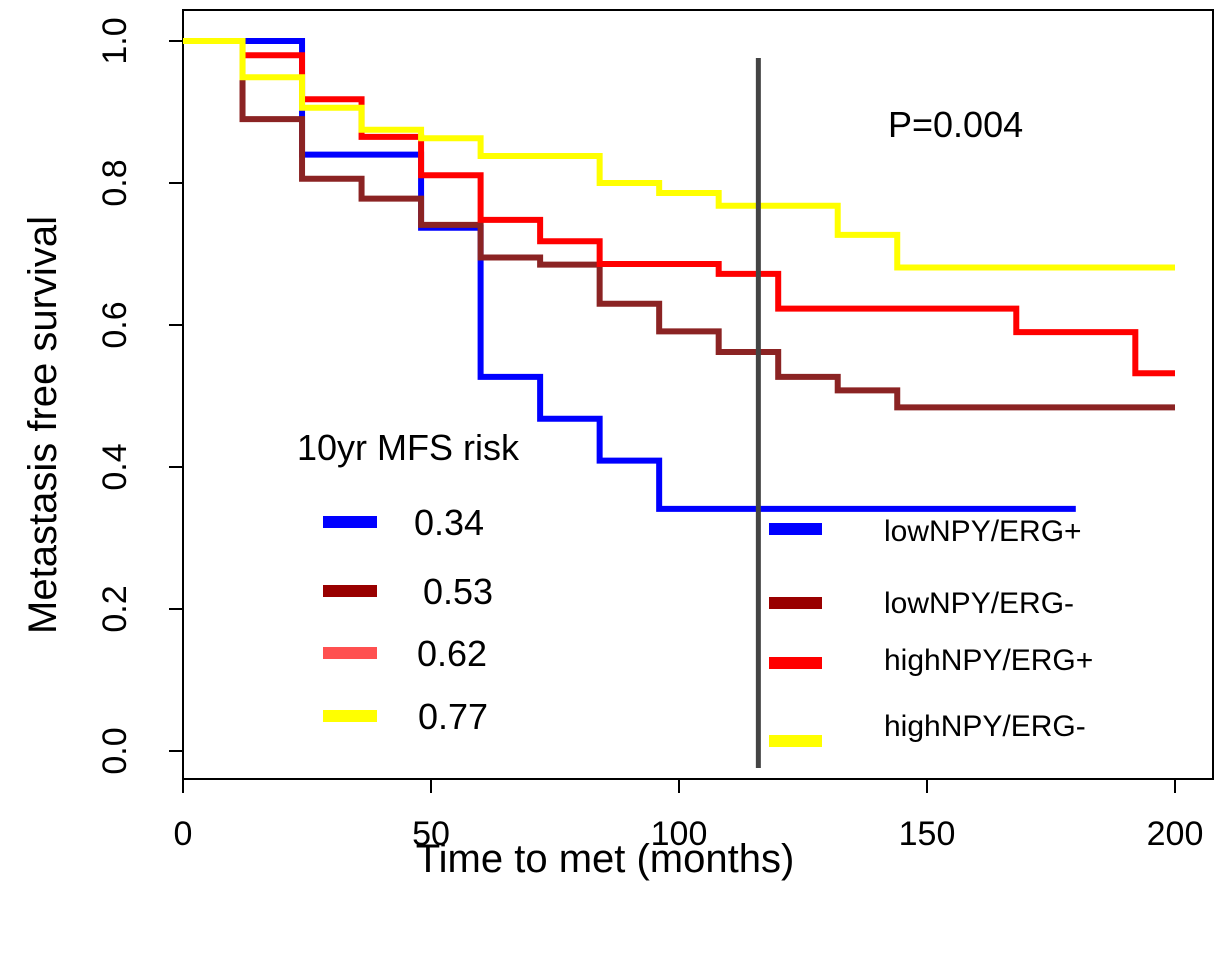  What do you see at coordinates (453, 716) in the screenshot?
I see `risk-value: 0.77` at bounding box center [453, 716].